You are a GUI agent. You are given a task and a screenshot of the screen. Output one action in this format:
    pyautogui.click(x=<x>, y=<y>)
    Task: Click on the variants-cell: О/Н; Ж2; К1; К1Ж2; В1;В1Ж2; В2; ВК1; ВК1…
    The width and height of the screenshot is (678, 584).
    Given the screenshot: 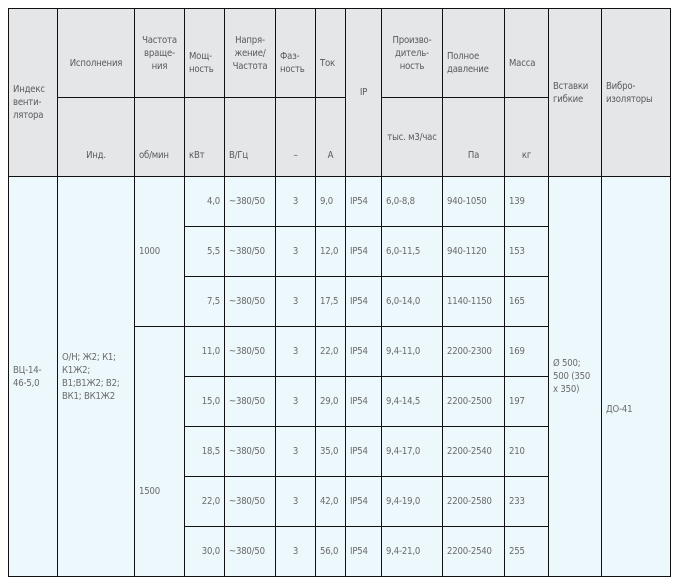 What is the action you would take?
    pyautogui.click(x=96, y=376)
    